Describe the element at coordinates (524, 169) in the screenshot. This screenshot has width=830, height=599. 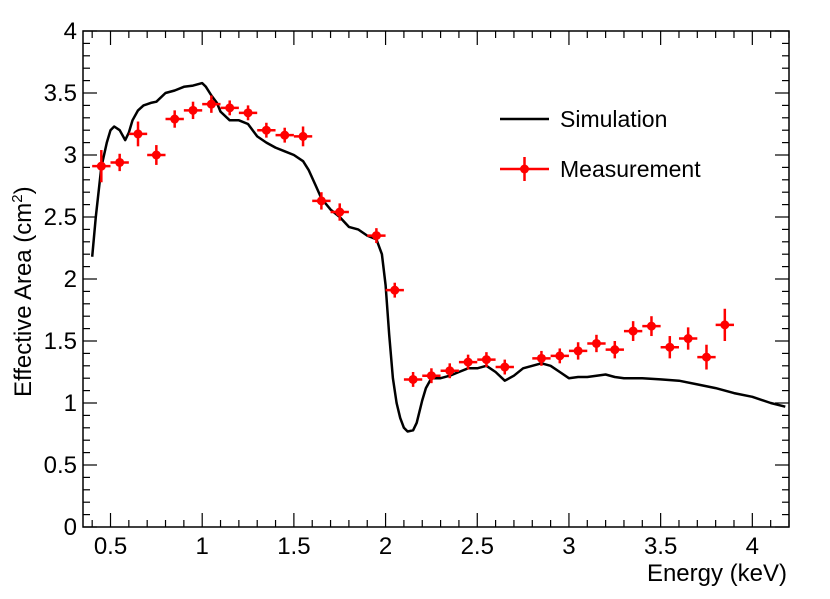
I see `legend-measurement-marker` at that location.